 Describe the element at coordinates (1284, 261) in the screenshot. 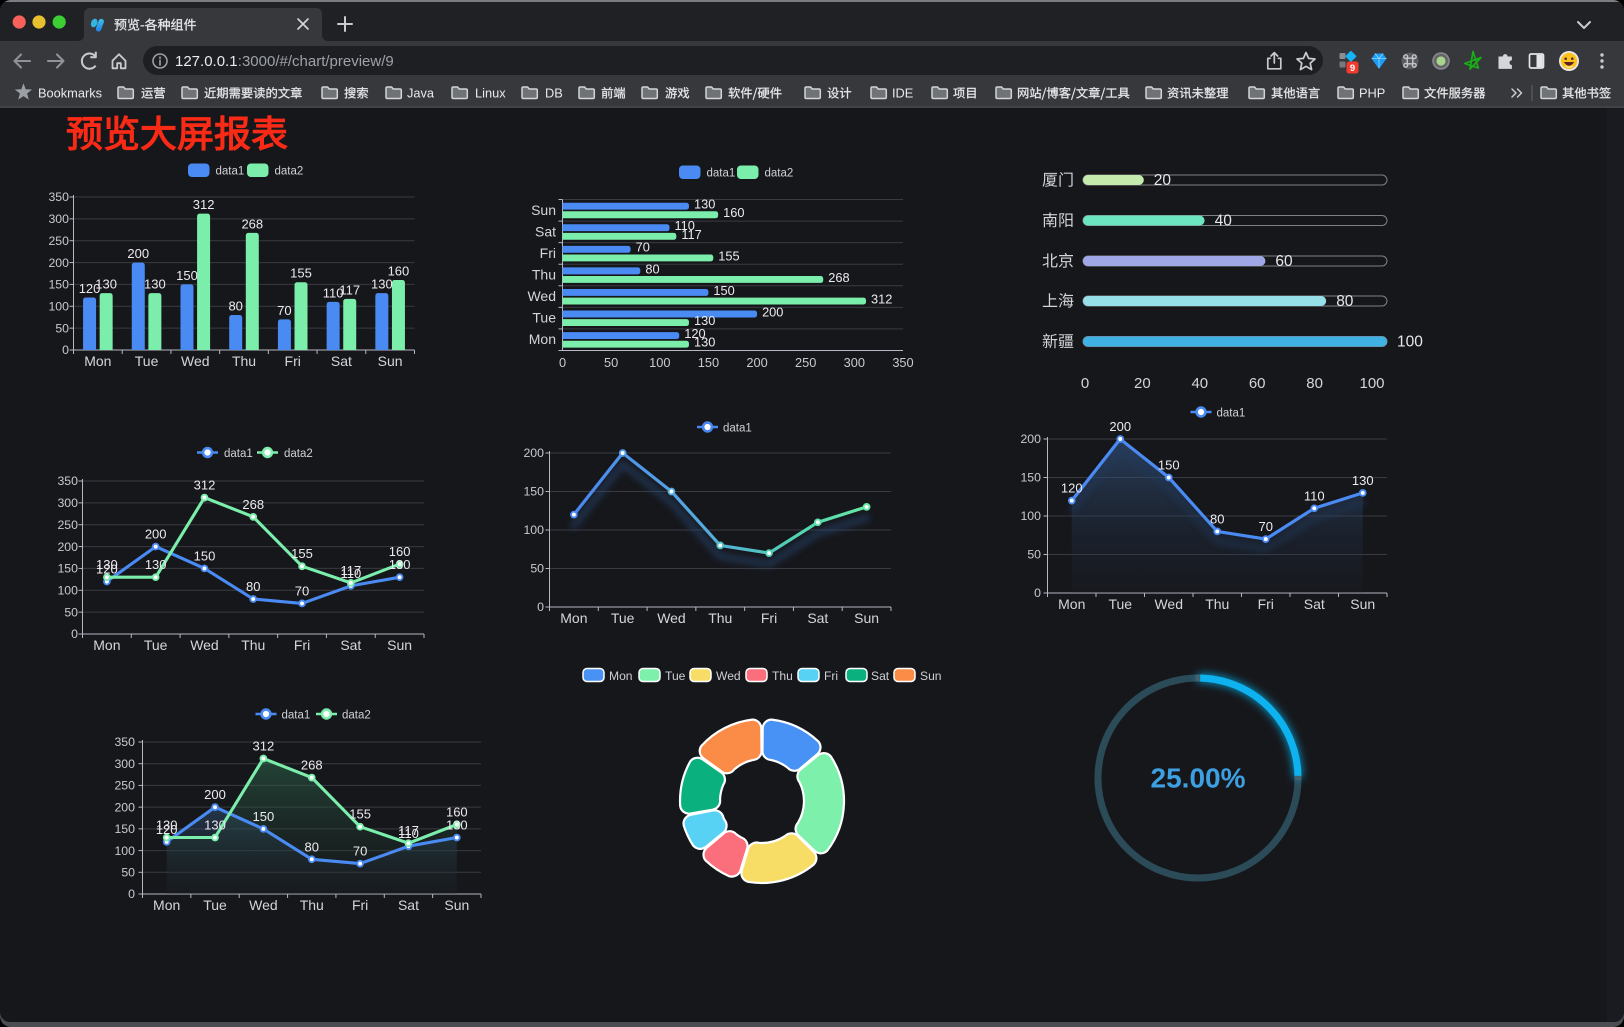

I see `svg-text: 60` at that location.